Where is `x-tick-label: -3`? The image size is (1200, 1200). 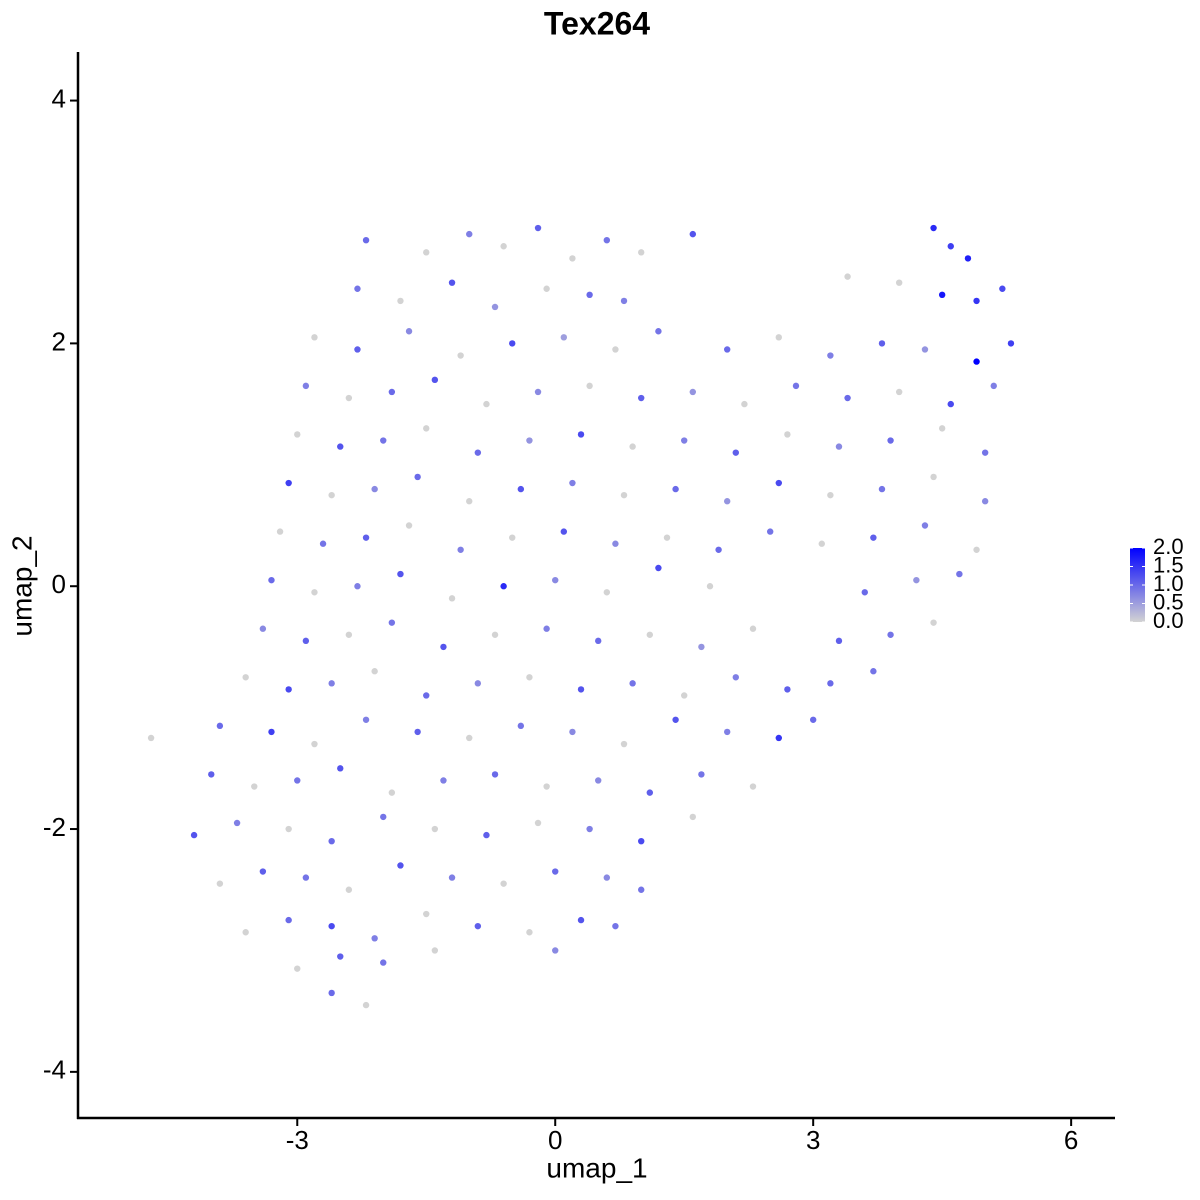
x-tick-label: -3 is located at coordinates (297, 1140).